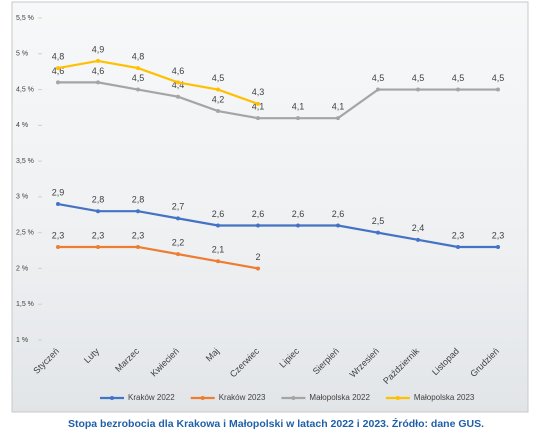 This screenshot has height=438, width=552. What do you see at coordinates (25, 304) in the screenshot?
I see `y-tick-label: 1,5 %` at bounding box center [25, 304].